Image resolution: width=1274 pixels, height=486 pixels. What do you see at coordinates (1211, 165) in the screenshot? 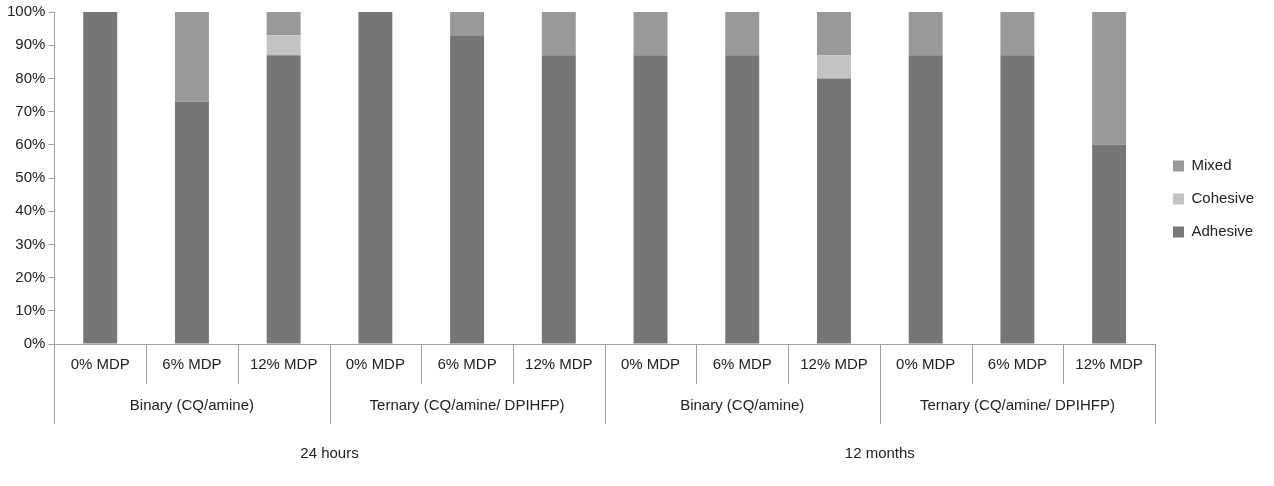
I see `legend-label: Mixed` at bounding box center [1211, 165].